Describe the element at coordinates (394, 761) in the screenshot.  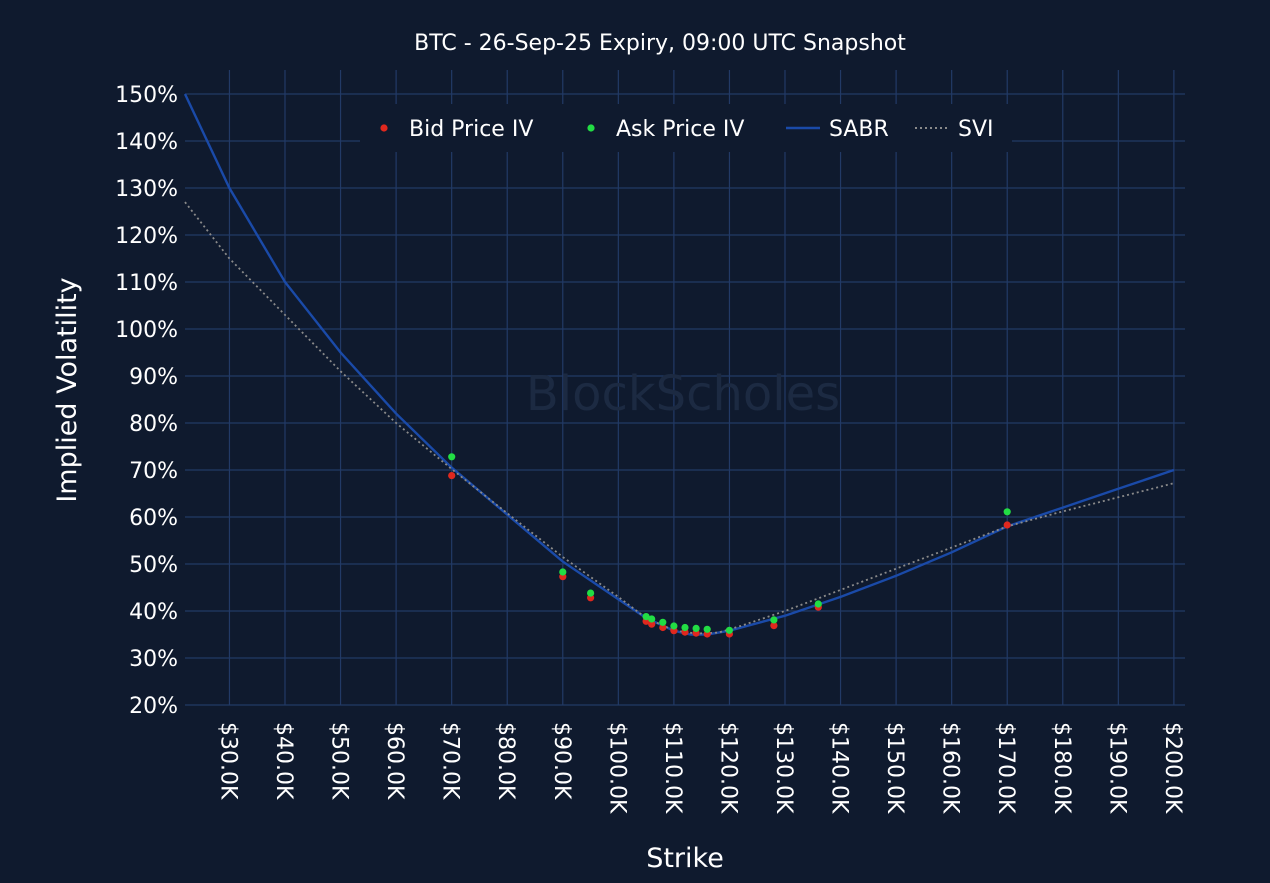
I see `x-tick-label: $60.0K` at that location.